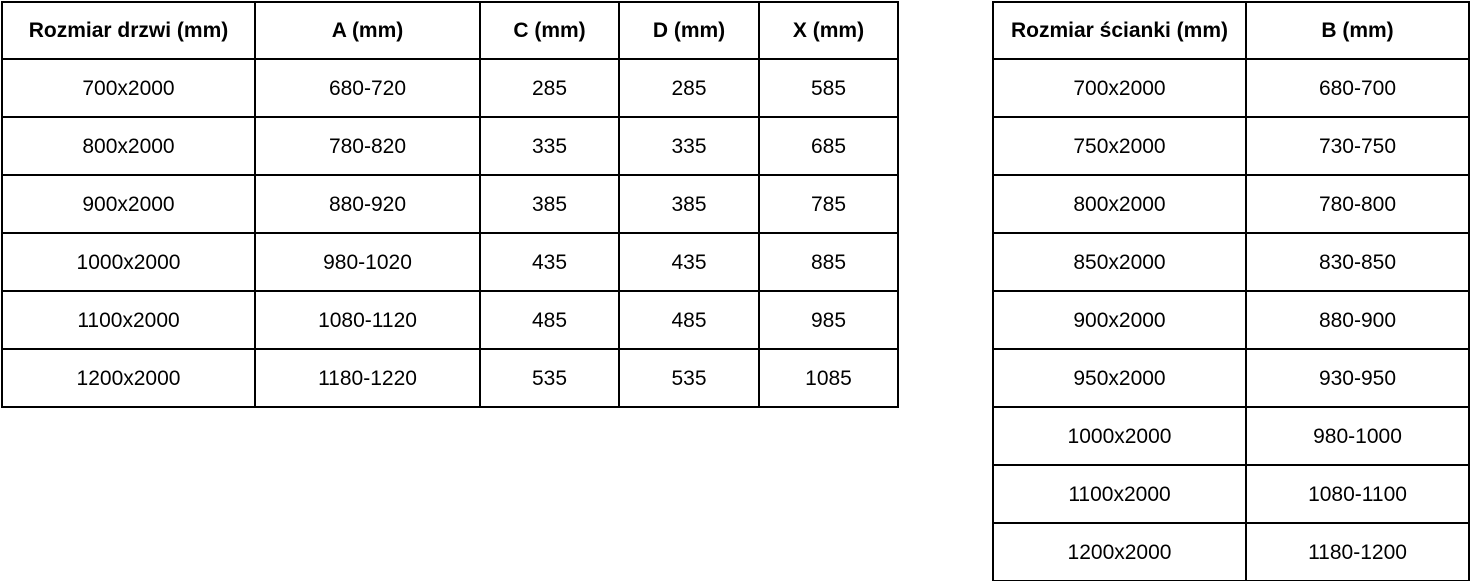  Describe the element at coordinates (828, 262) in the screenshot. I see `table-cell: 885` at that location.